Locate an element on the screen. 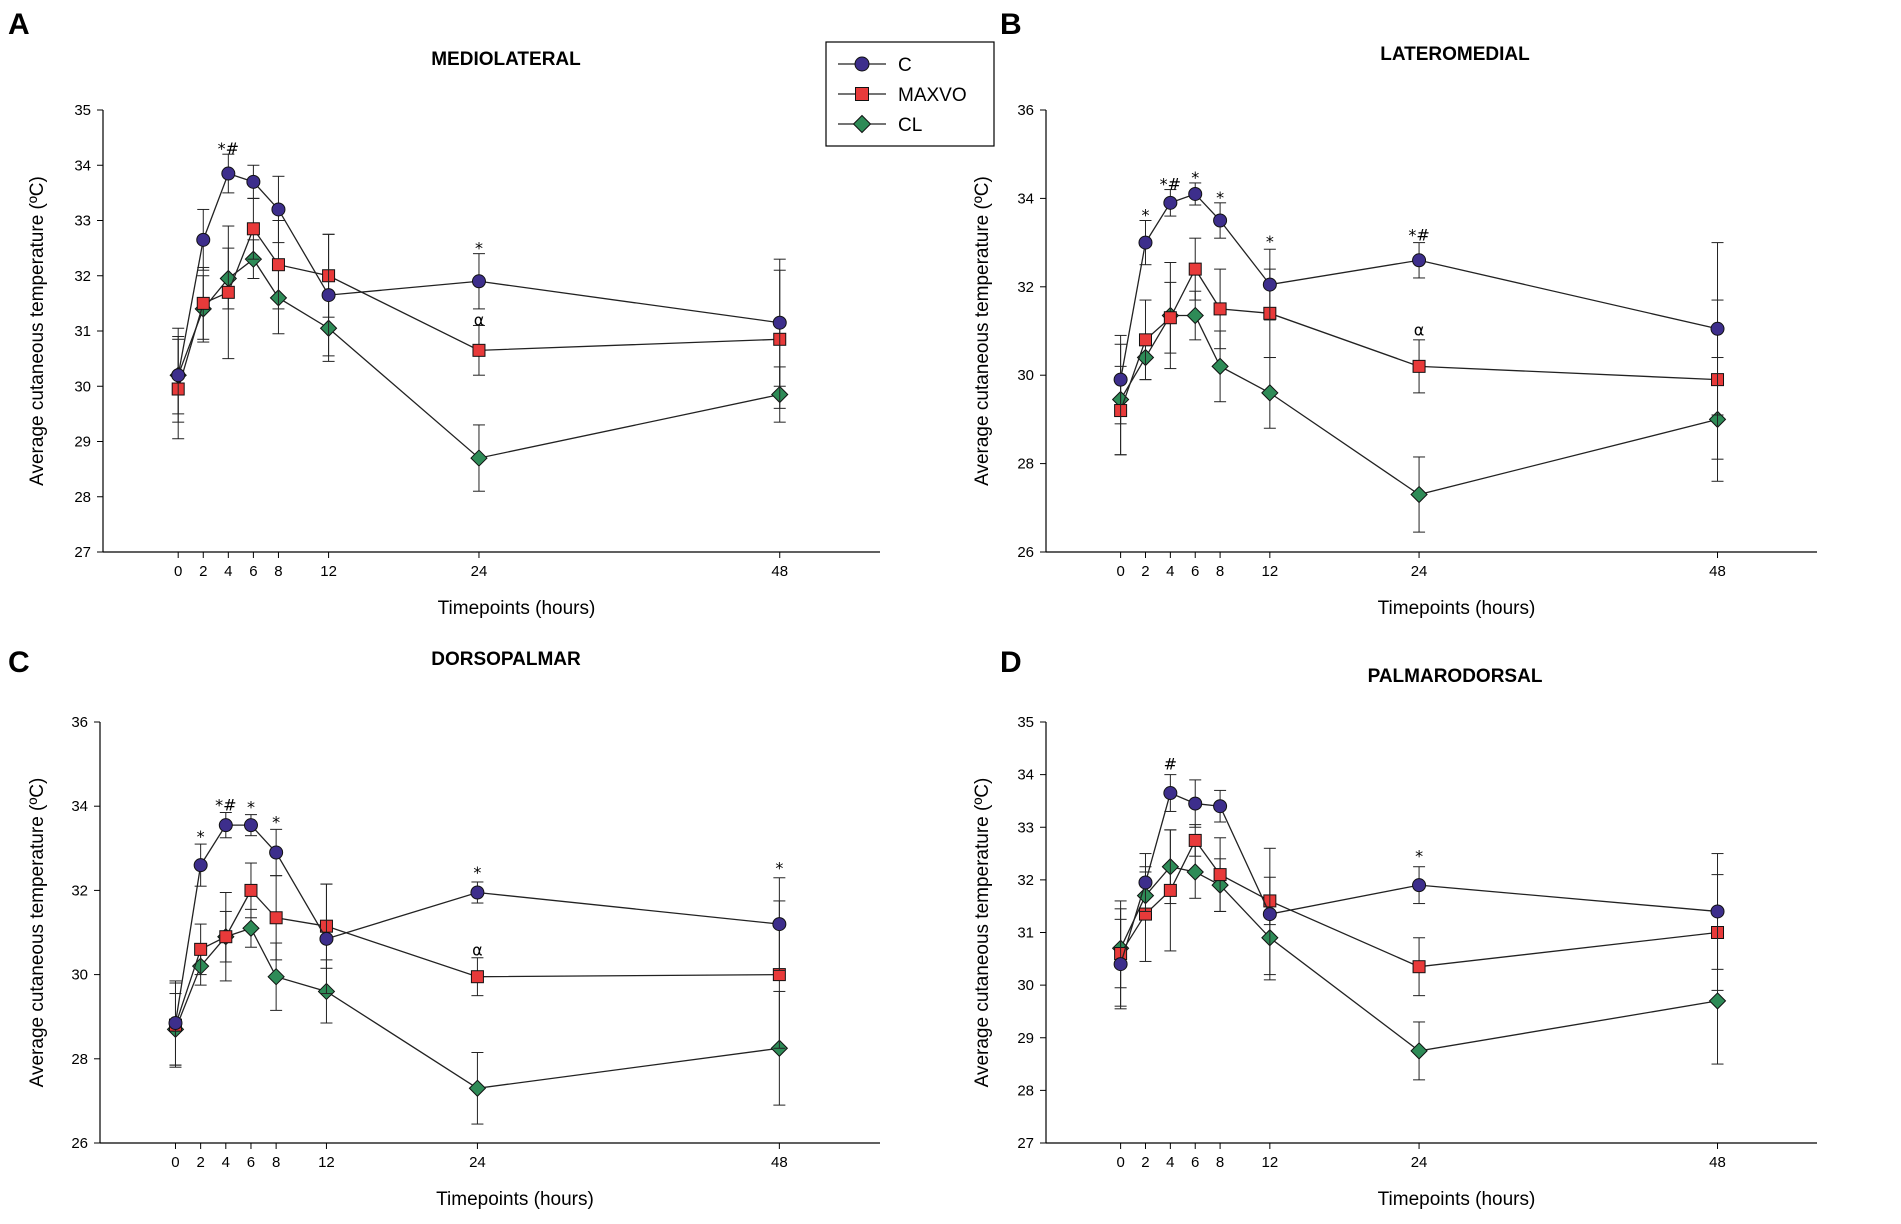 The height and width of the screenshot is (1224, 1901). panel-letter: B is located at coordinates (1011, 24).